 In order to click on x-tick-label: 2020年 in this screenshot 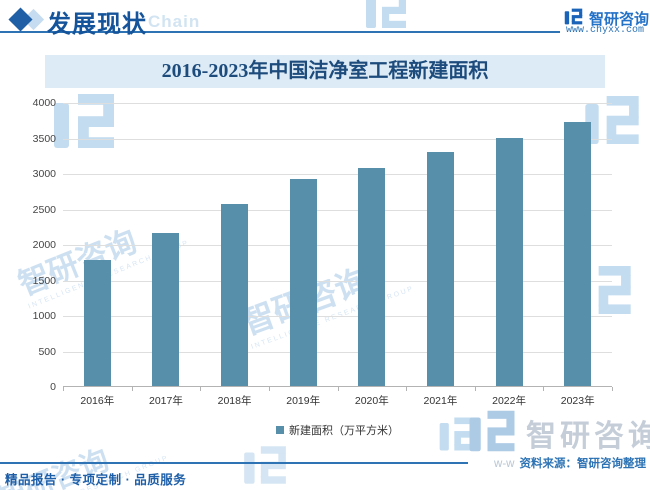, I will do `click(371, 401)`.